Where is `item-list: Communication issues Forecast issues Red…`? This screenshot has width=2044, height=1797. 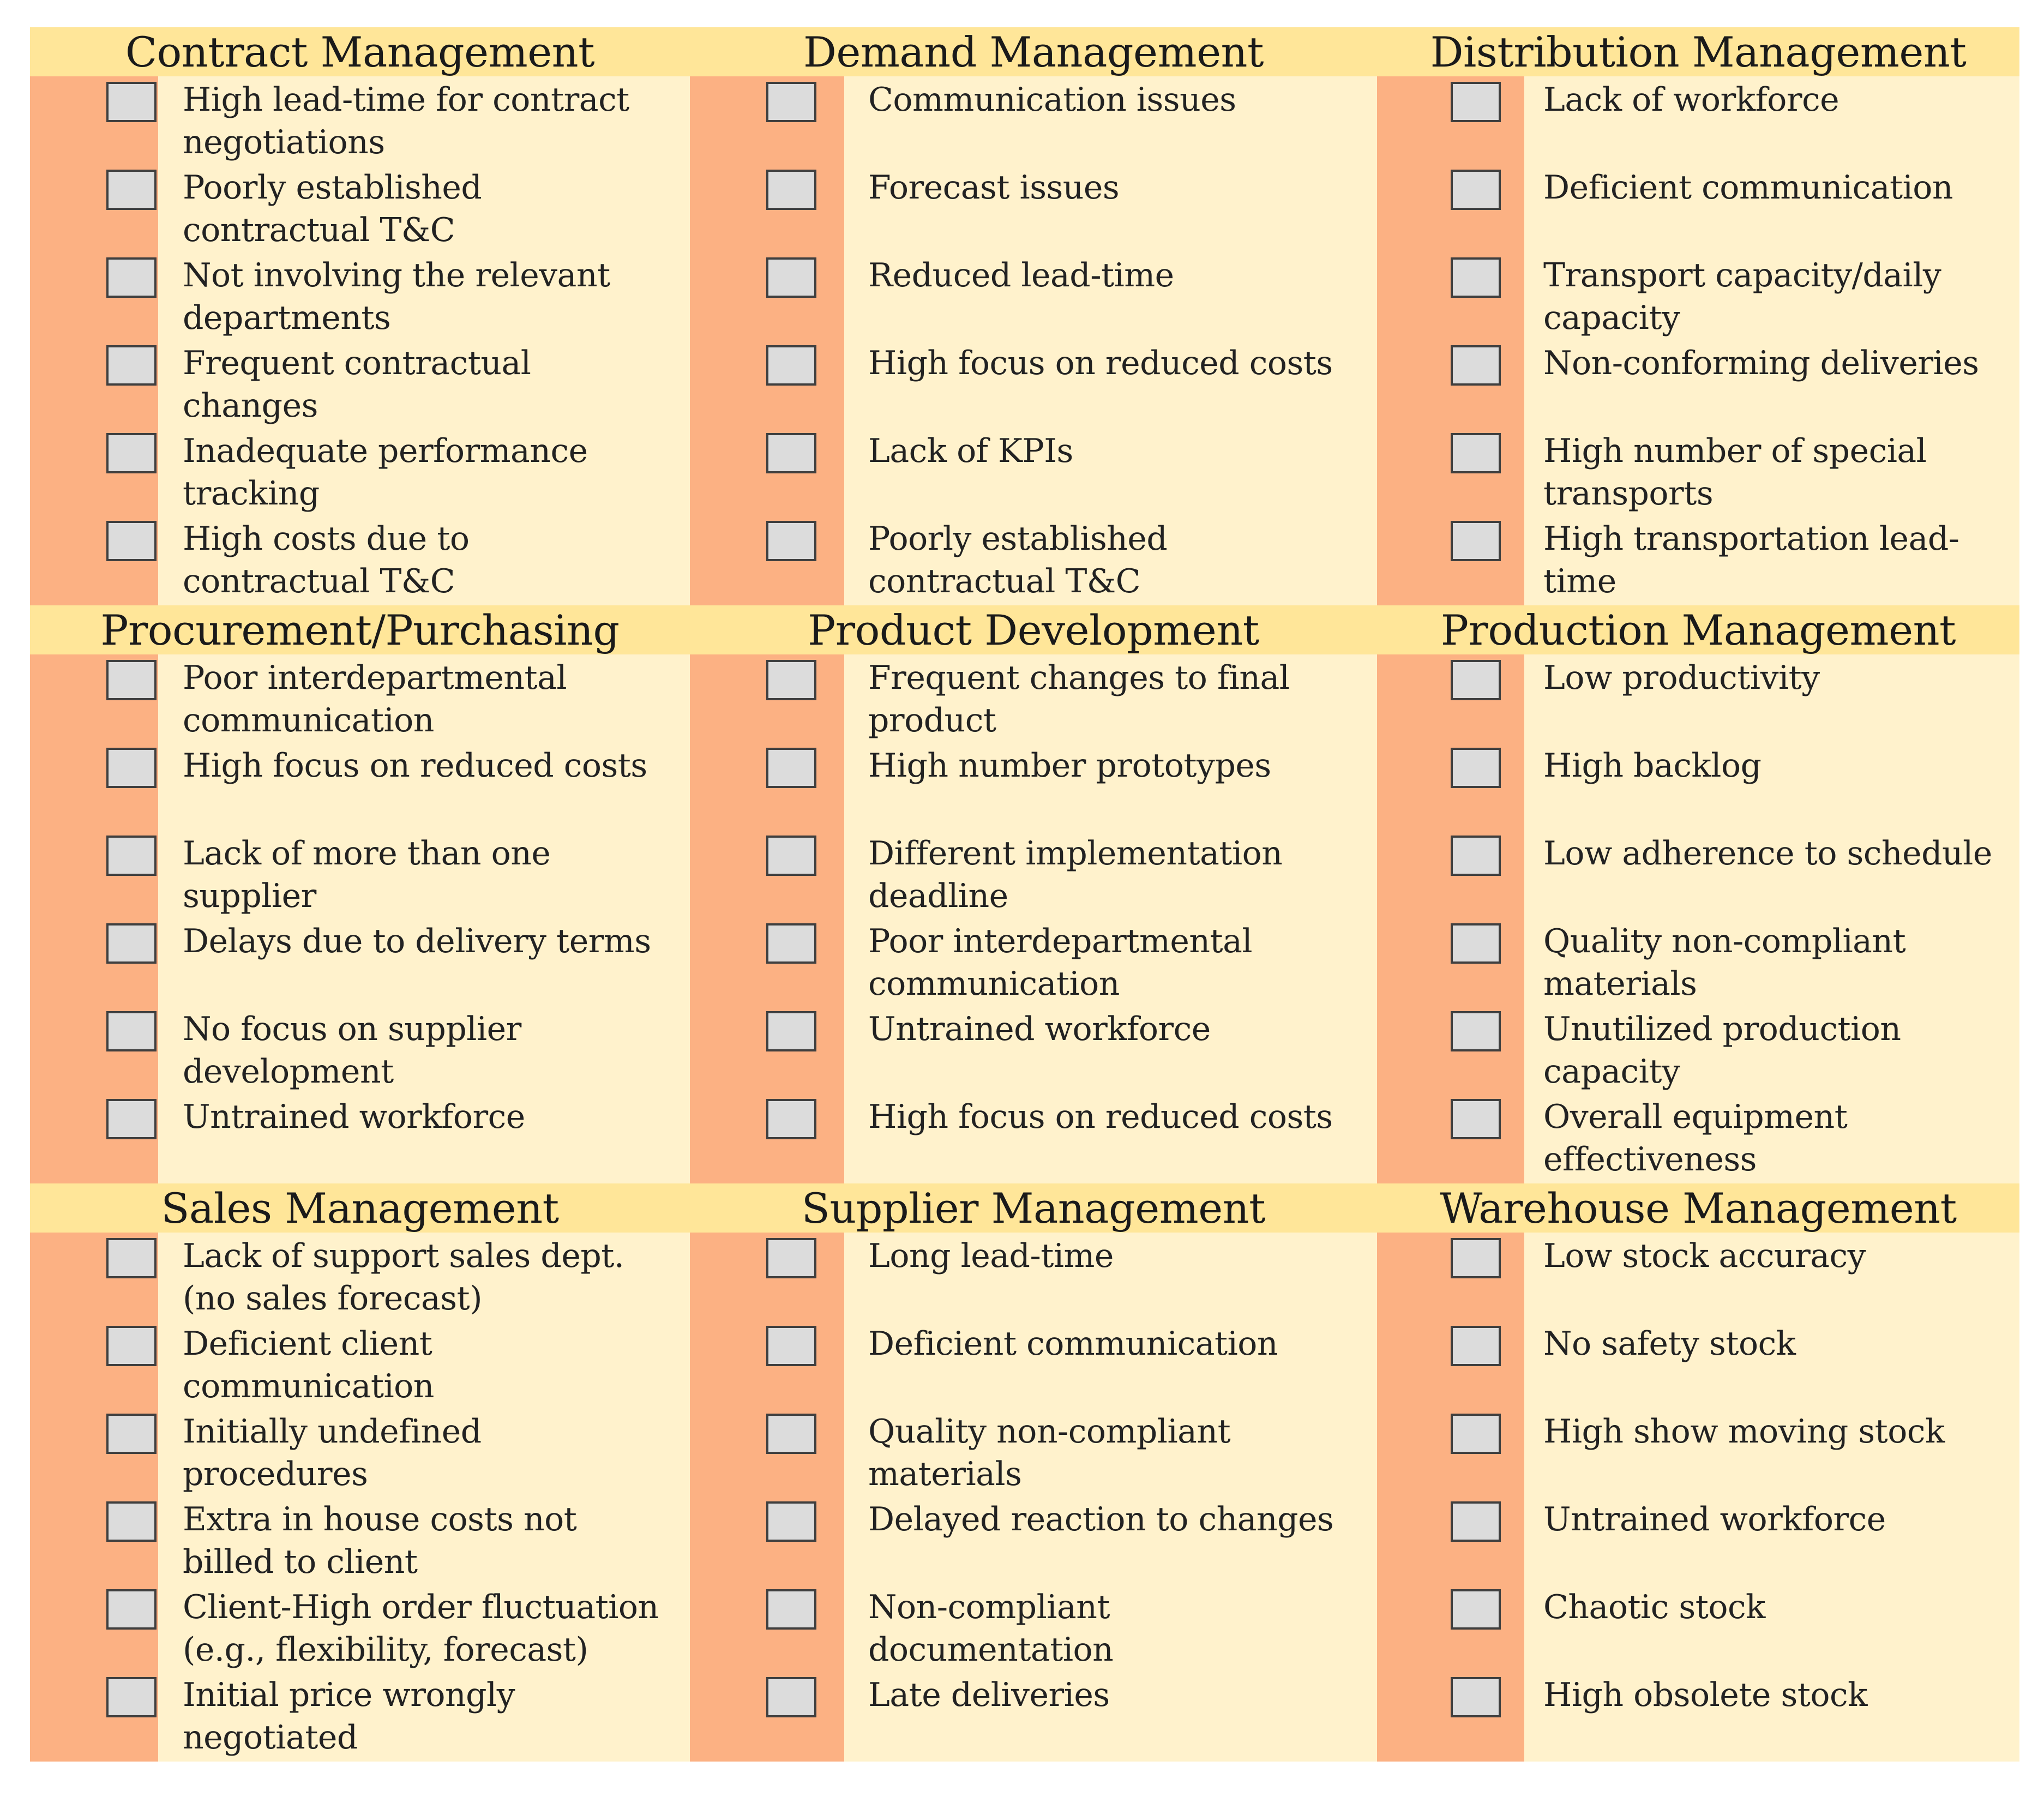 item-list: Communication issues Forecast issues Red… is located at coordinates (1033, 342).